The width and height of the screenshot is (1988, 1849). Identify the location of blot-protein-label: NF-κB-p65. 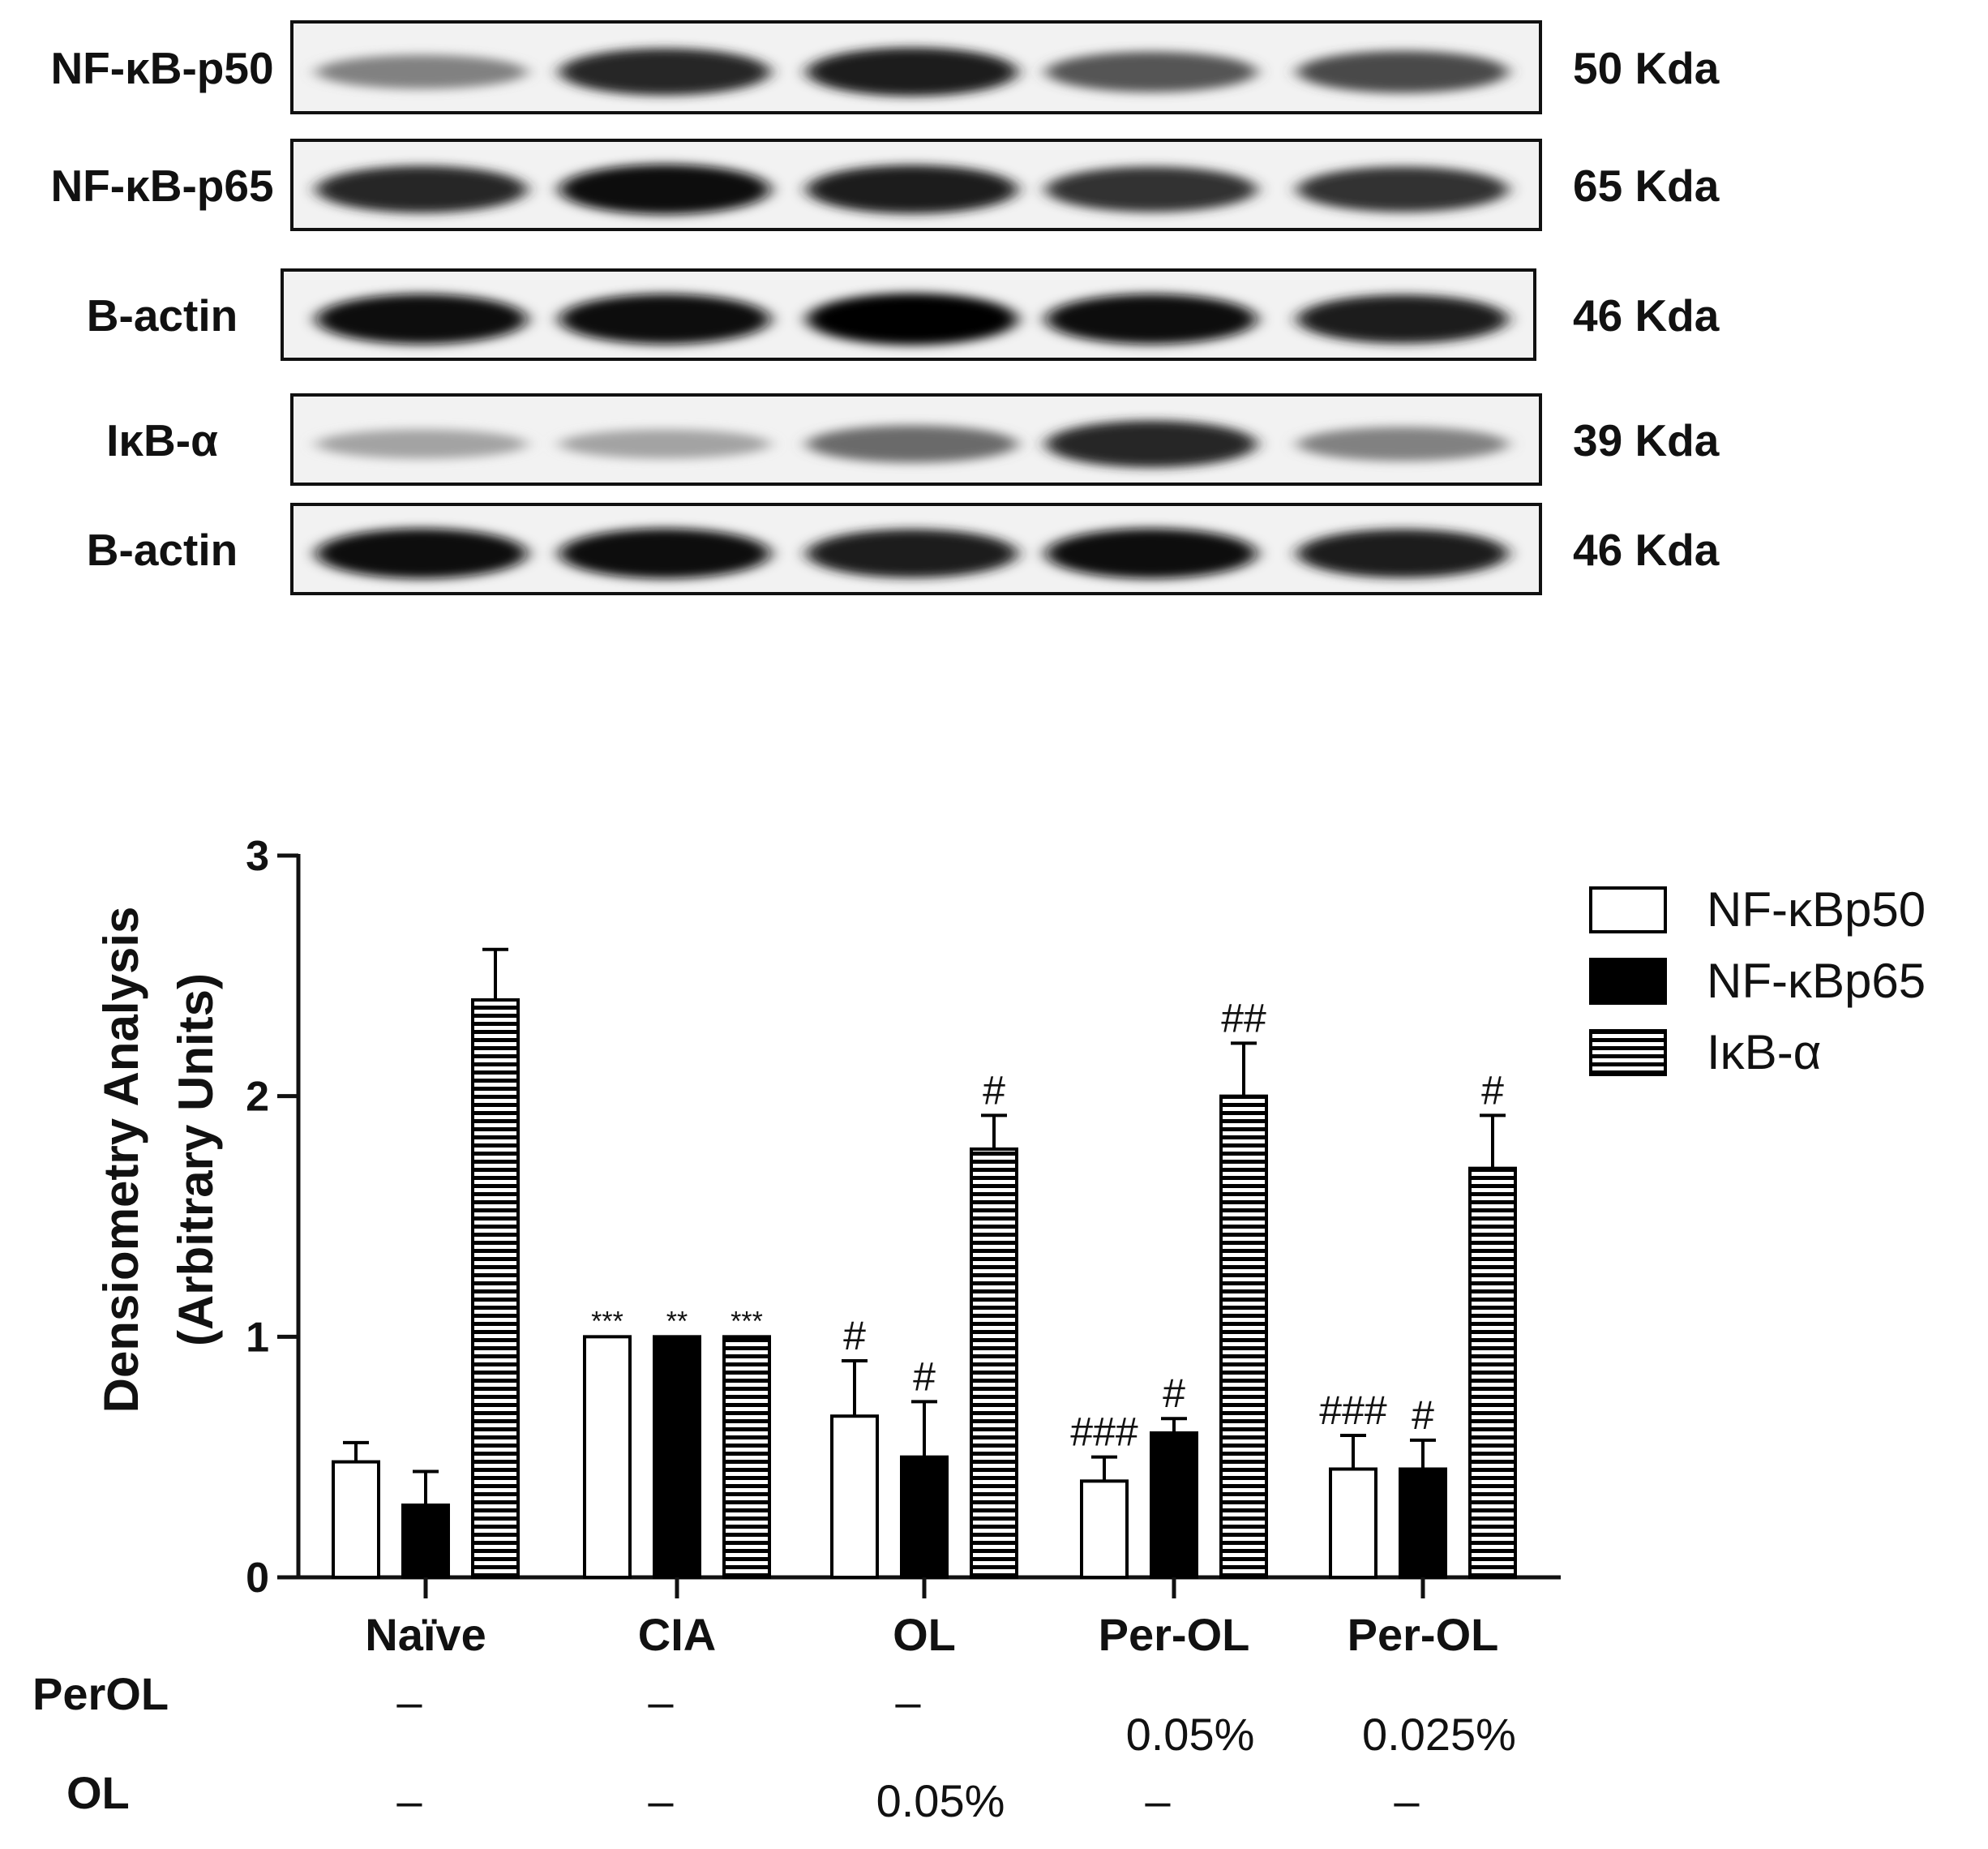
(161, 186).